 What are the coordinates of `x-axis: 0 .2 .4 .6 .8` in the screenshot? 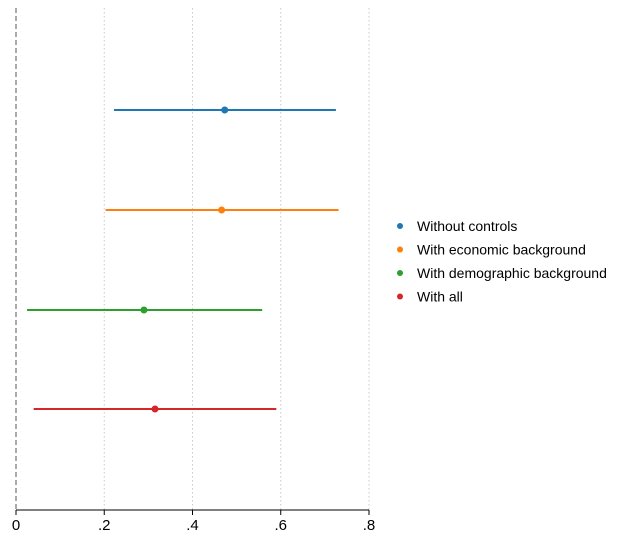 It's located at (194, 521).